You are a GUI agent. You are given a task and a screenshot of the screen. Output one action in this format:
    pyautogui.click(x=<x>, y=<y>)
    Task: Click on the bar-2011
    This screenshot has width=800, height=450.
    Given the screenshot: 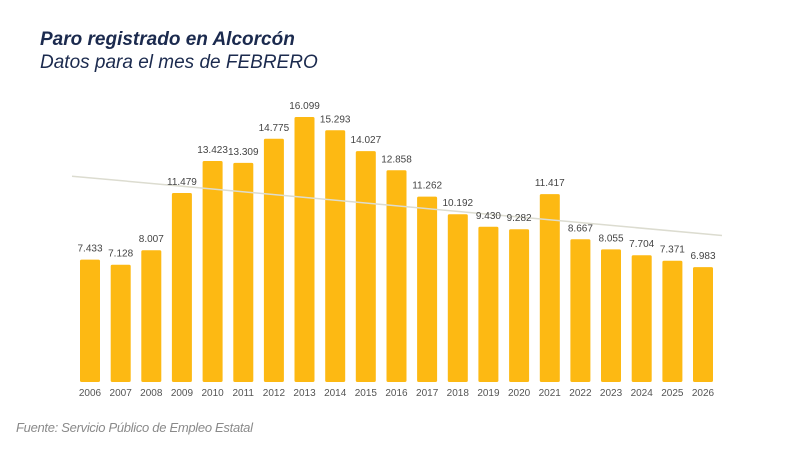 What is the action you would take?
    pyautogui.click(x=243, y=272)
    